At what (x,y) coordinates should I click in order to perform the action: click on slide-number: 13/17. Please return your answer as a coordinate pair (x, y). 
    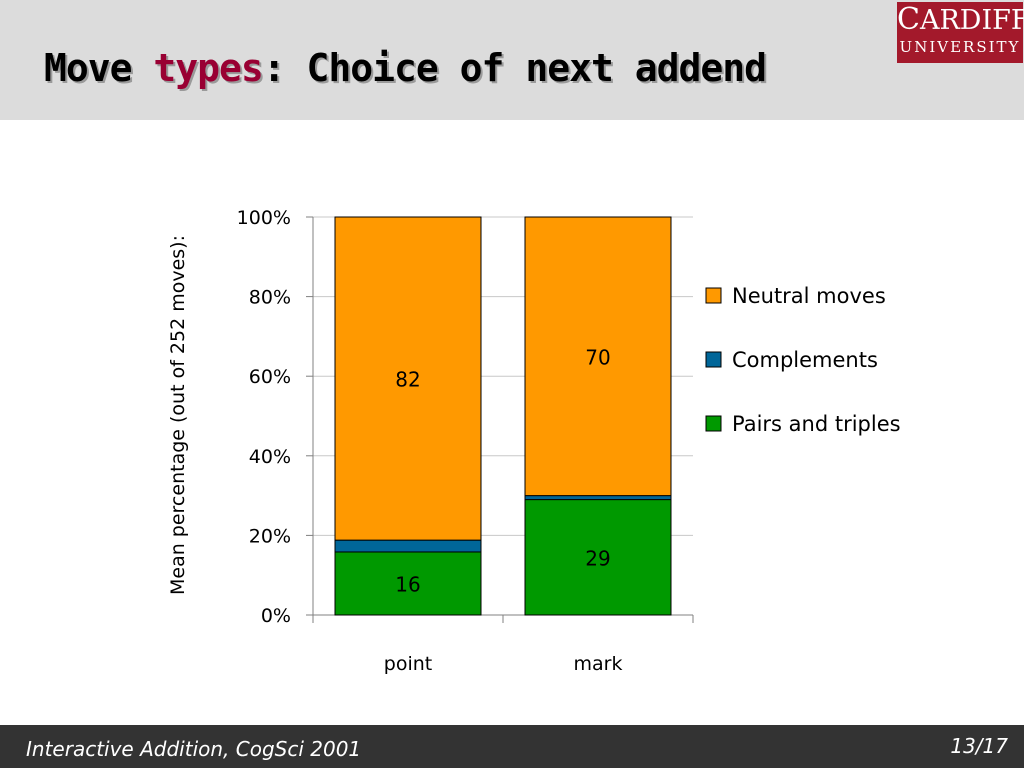
    Looking at the image, I should click on (979, 746).